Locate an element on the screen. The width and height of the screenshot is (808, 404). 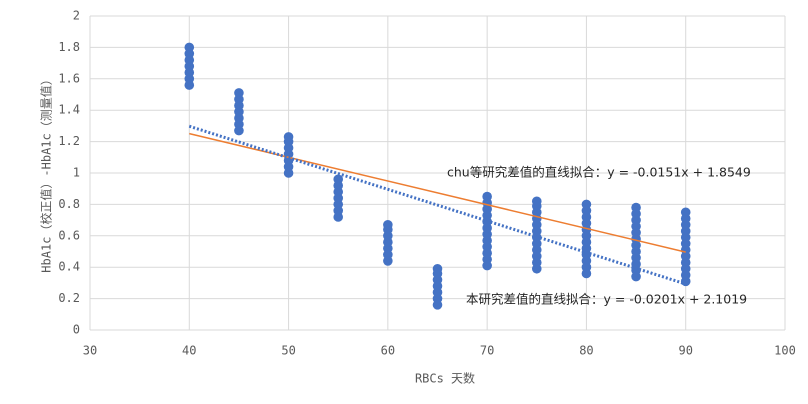
x-tick-label: 100 is located at coordinates (785, 351).